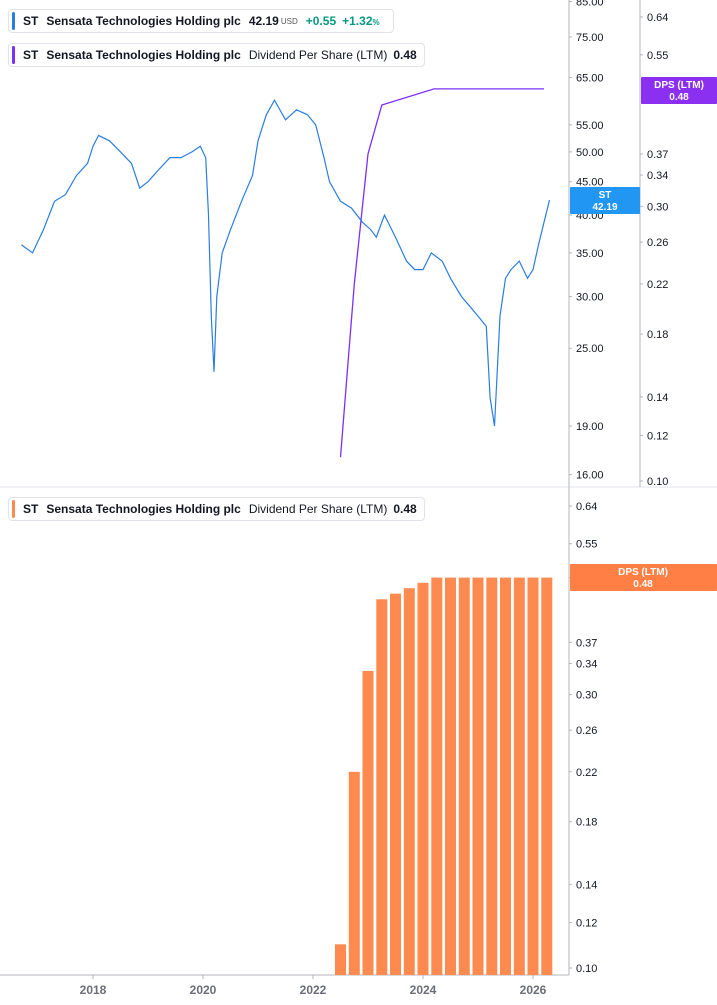  Describe the element at coordinates (590, 427) in the screenshot. I see `price-axis-tick-label: 19.00` at that location.